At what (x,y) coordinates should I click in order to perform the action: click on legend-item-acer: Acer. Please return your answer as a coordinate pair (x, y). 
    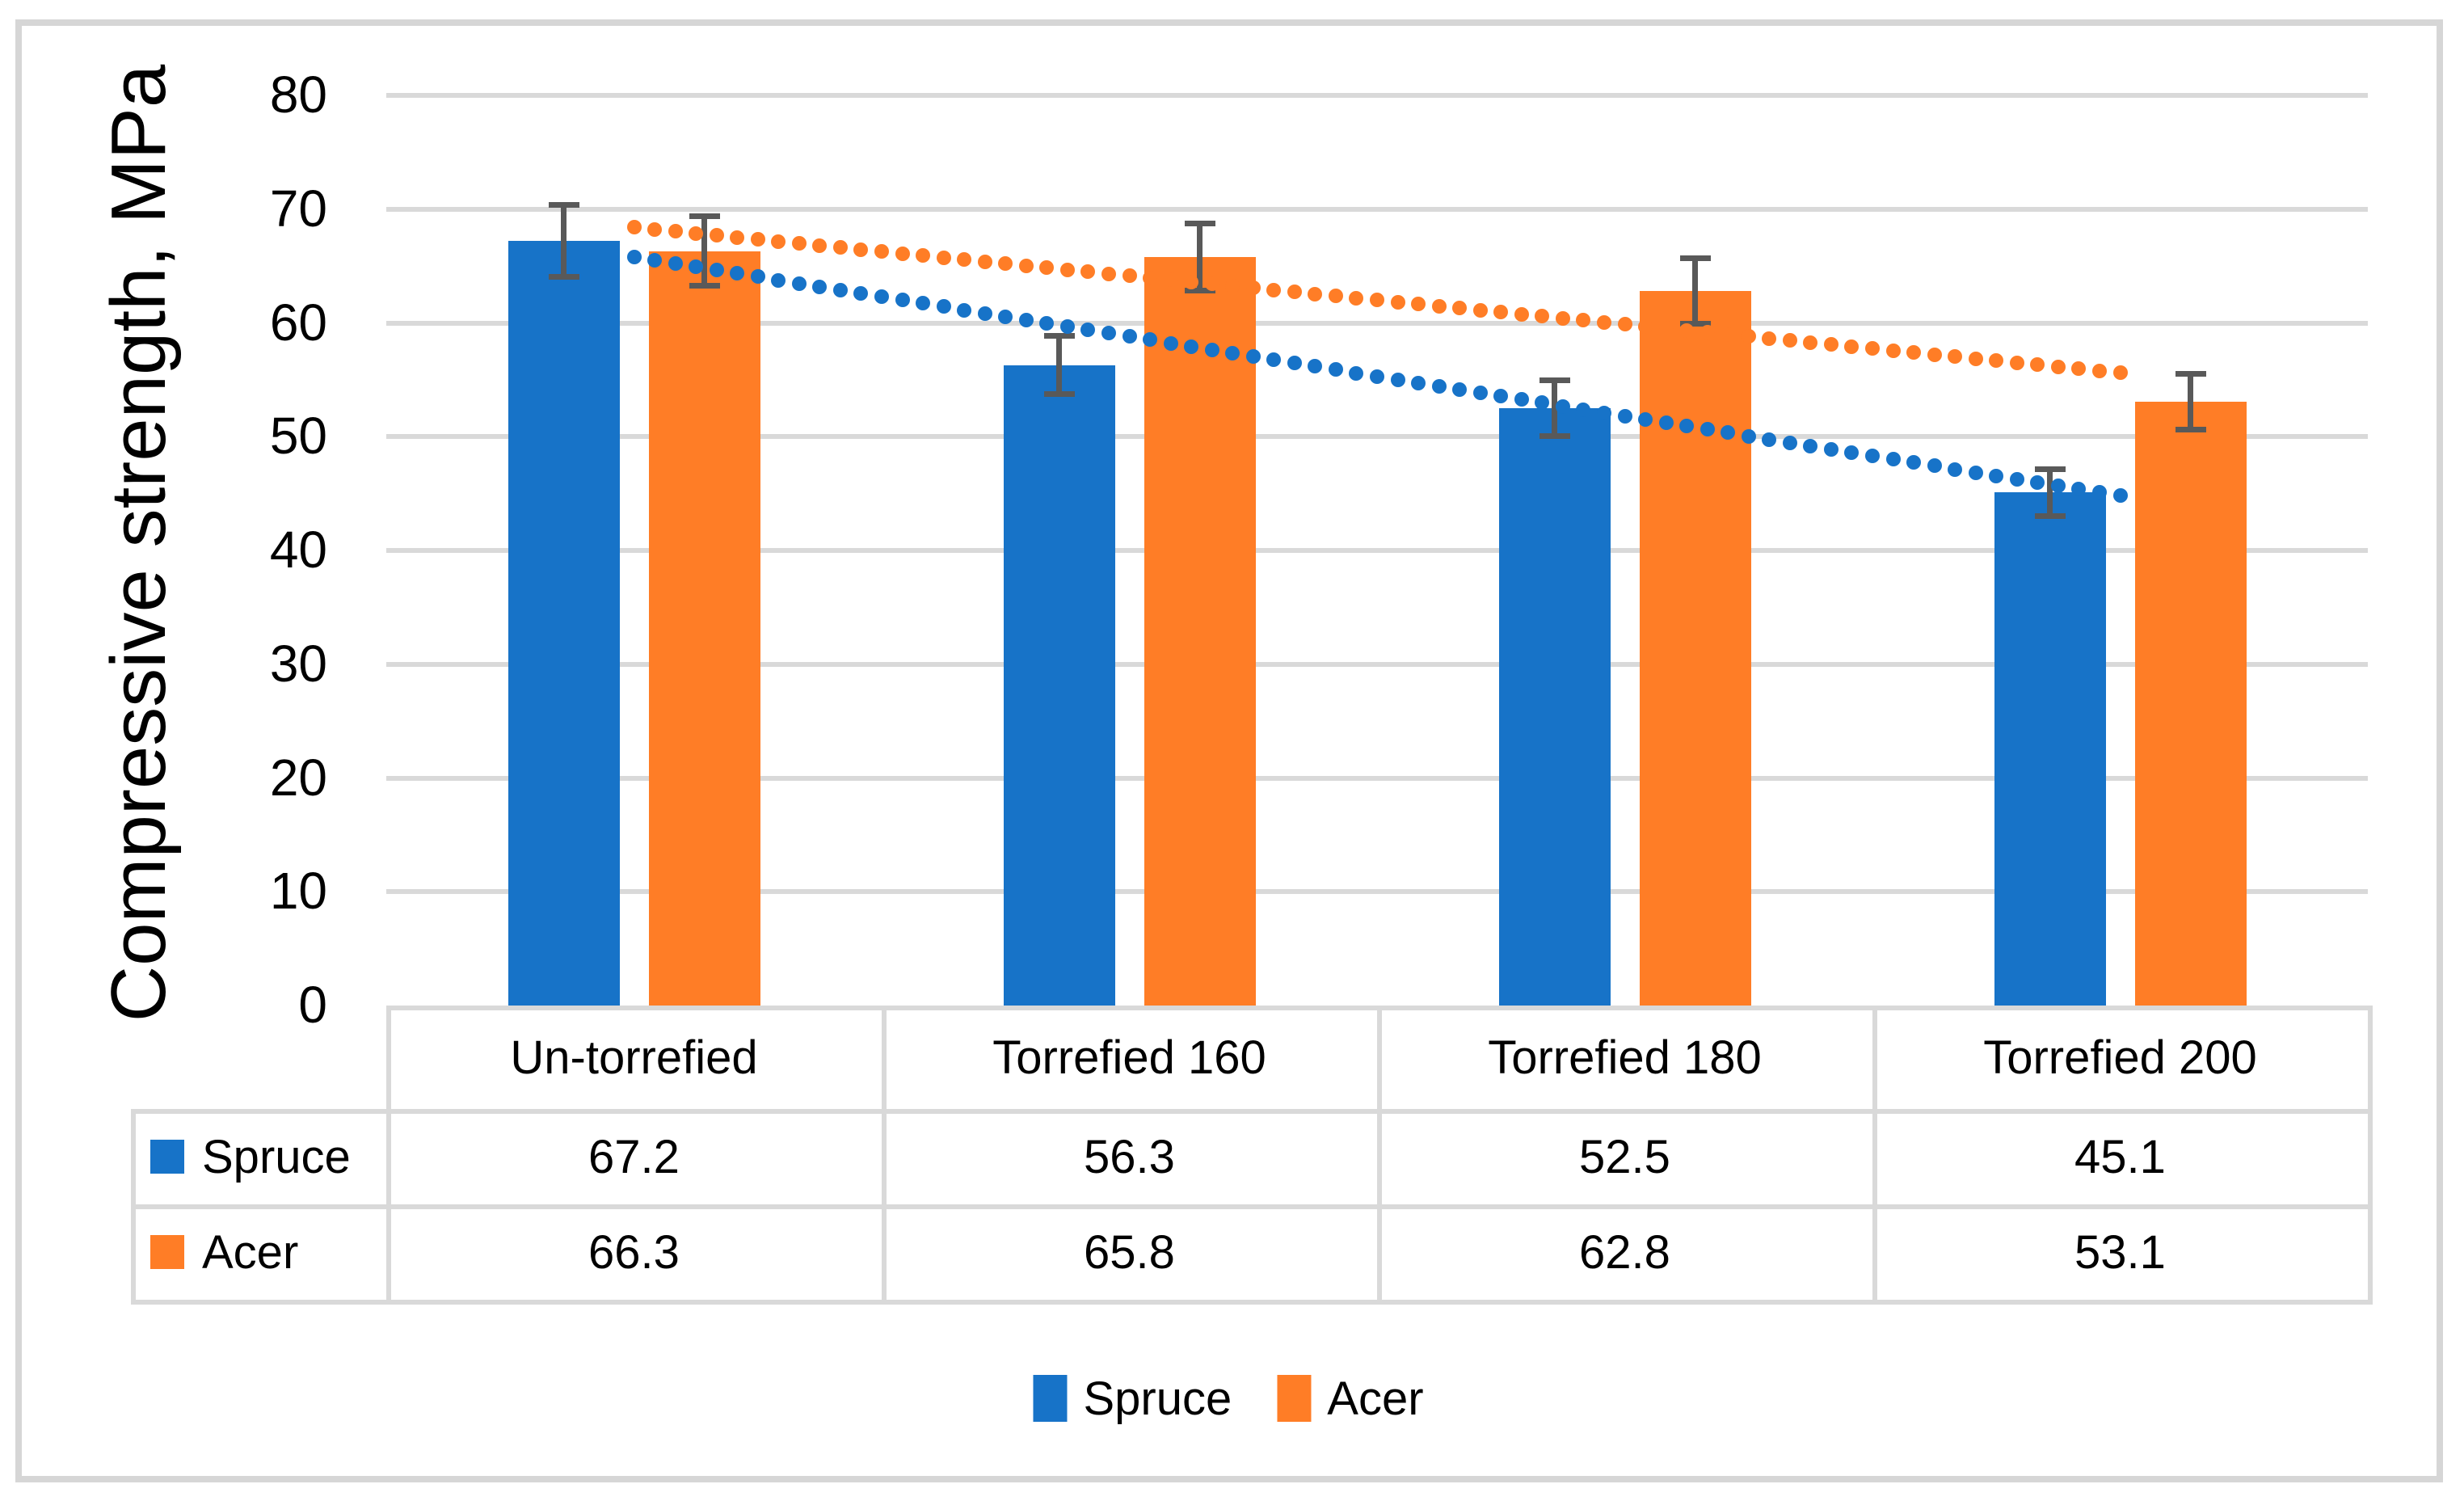
    Looking at the image, I should click on (1350, 1399).